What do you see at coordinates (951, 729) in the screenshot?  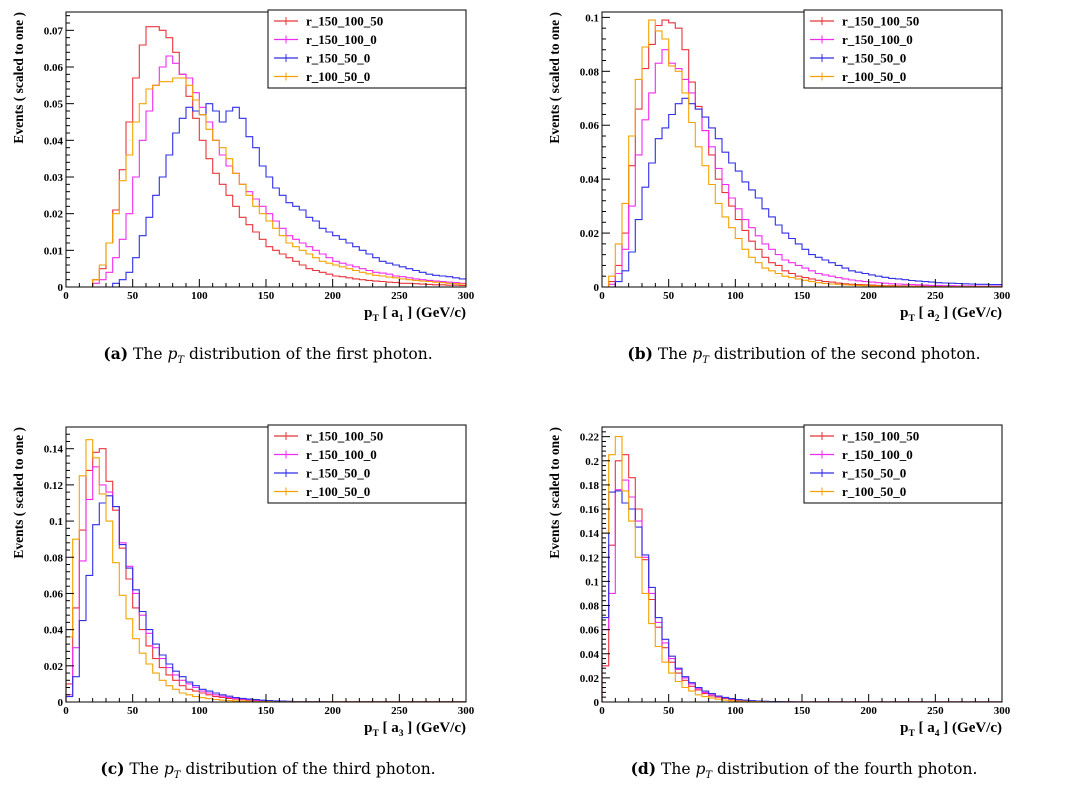 I see `x-axis-label: pT [ a4 ] (GeV/c)` at bounding box center [951, 729].